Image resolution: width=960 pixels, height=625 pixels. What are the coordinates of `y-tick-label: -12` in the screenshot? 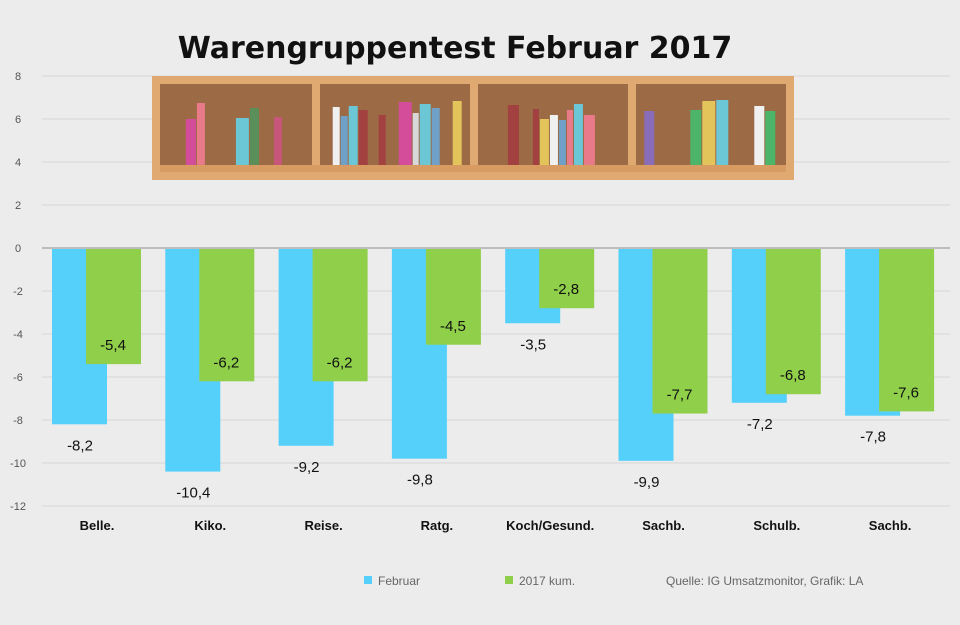 It's located at (18, 507).